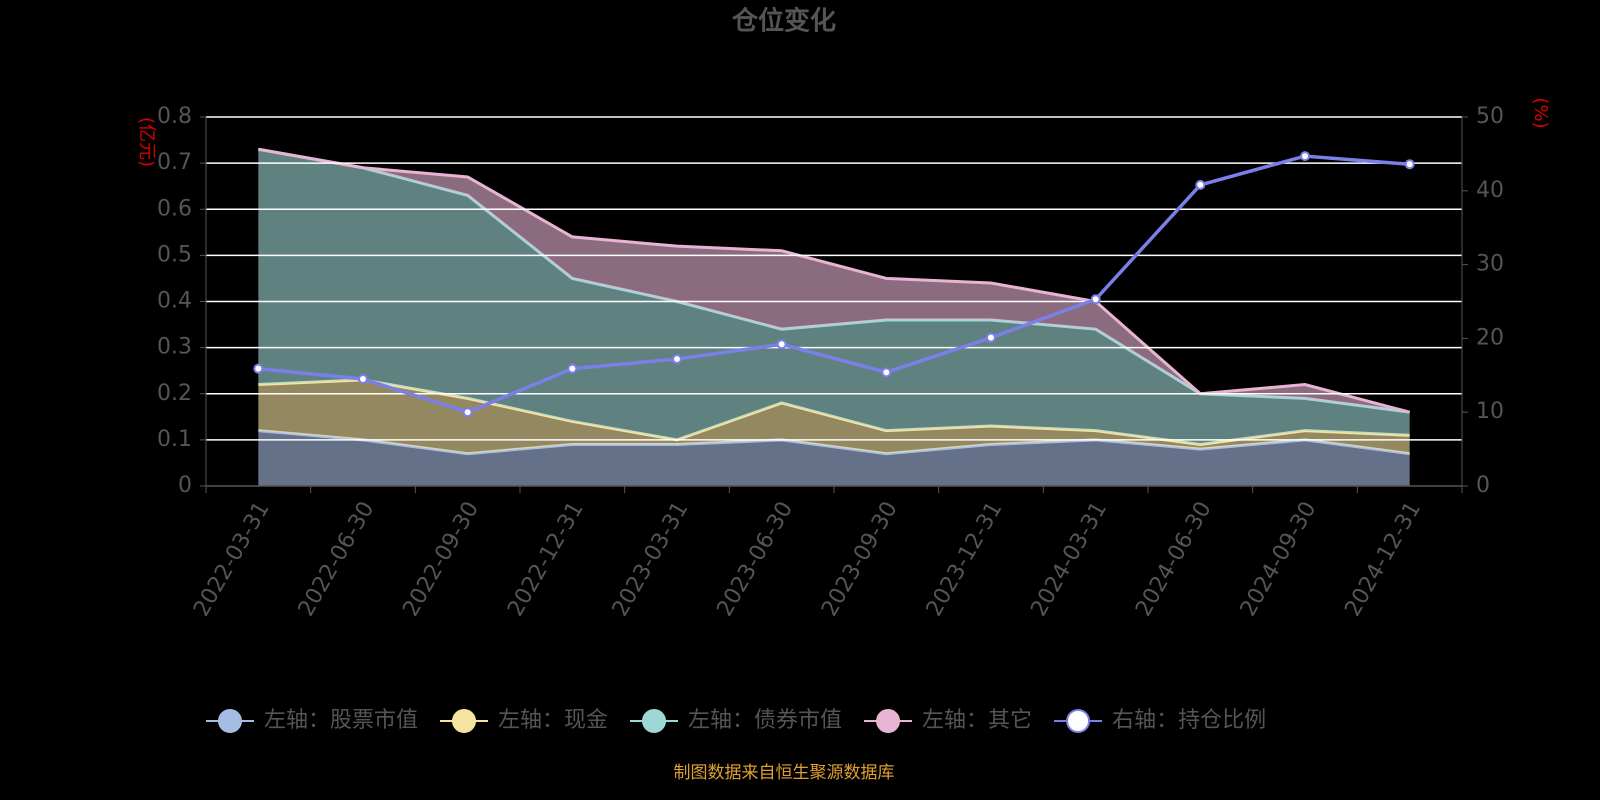 The image size is (1600, 800). What do you see at coordinates (784, 773) in the screenshot?
I see `source-note: 制图数据来自恒生聚源数据库` at bounding box center [784, 773].